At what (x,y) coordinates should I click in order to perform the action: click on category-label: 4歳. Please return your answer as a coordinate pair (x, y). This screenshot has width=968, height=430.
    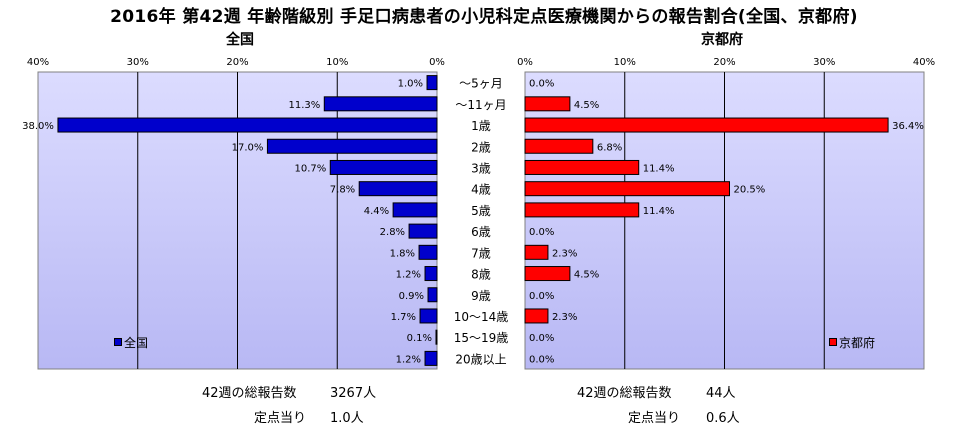
    Looking at the image, I should click on (481, 190).